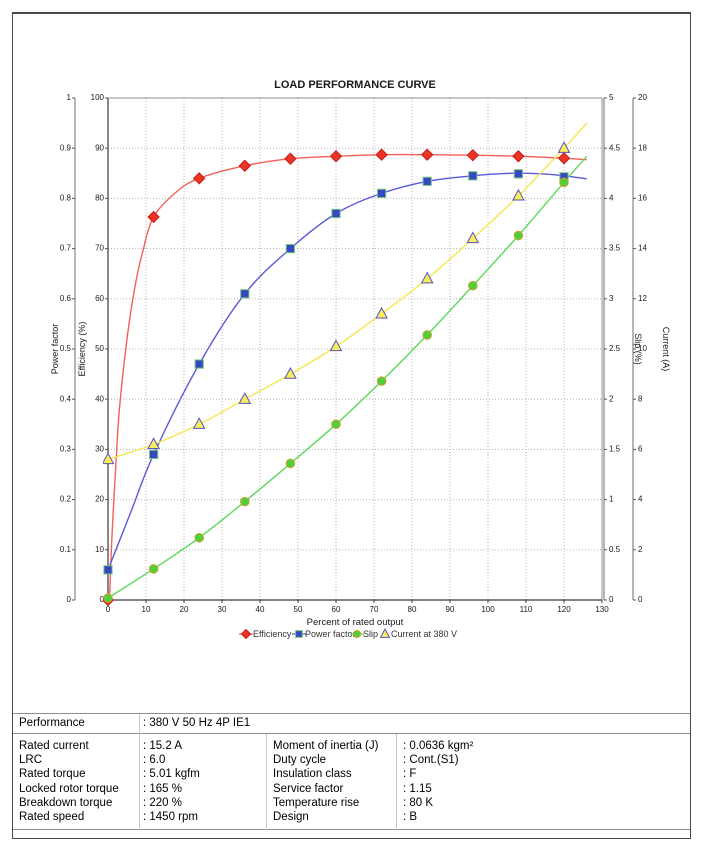 The height and width of the screenshot is (846, 703). Describe the element at coordinates (163, 746) in the screenshot. I see `spec-value: : 15.2 A` at that location.